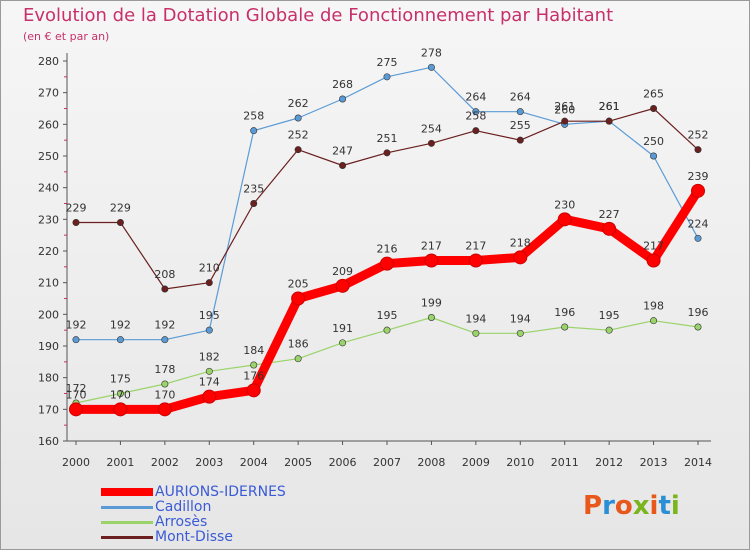 The width and height of the screenshot is (750, 550). Describe the element at coordinates (209, 268) in the screenshot. I see `data-label: 210` at that location.